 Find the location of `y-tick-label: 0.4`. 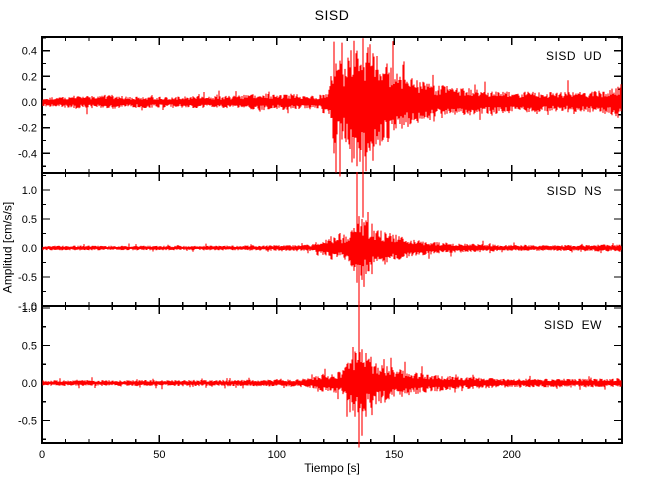

y-tick-label: 0.4 is located at coordinates (29, 52).